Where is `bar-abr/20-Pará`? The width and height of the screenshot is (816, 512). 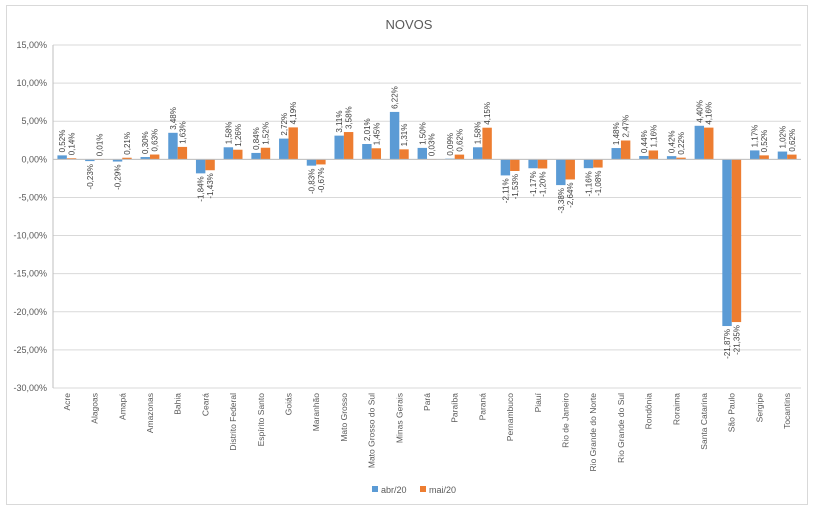
bar-abr/20-Pará is located at coordinates (422, 153).